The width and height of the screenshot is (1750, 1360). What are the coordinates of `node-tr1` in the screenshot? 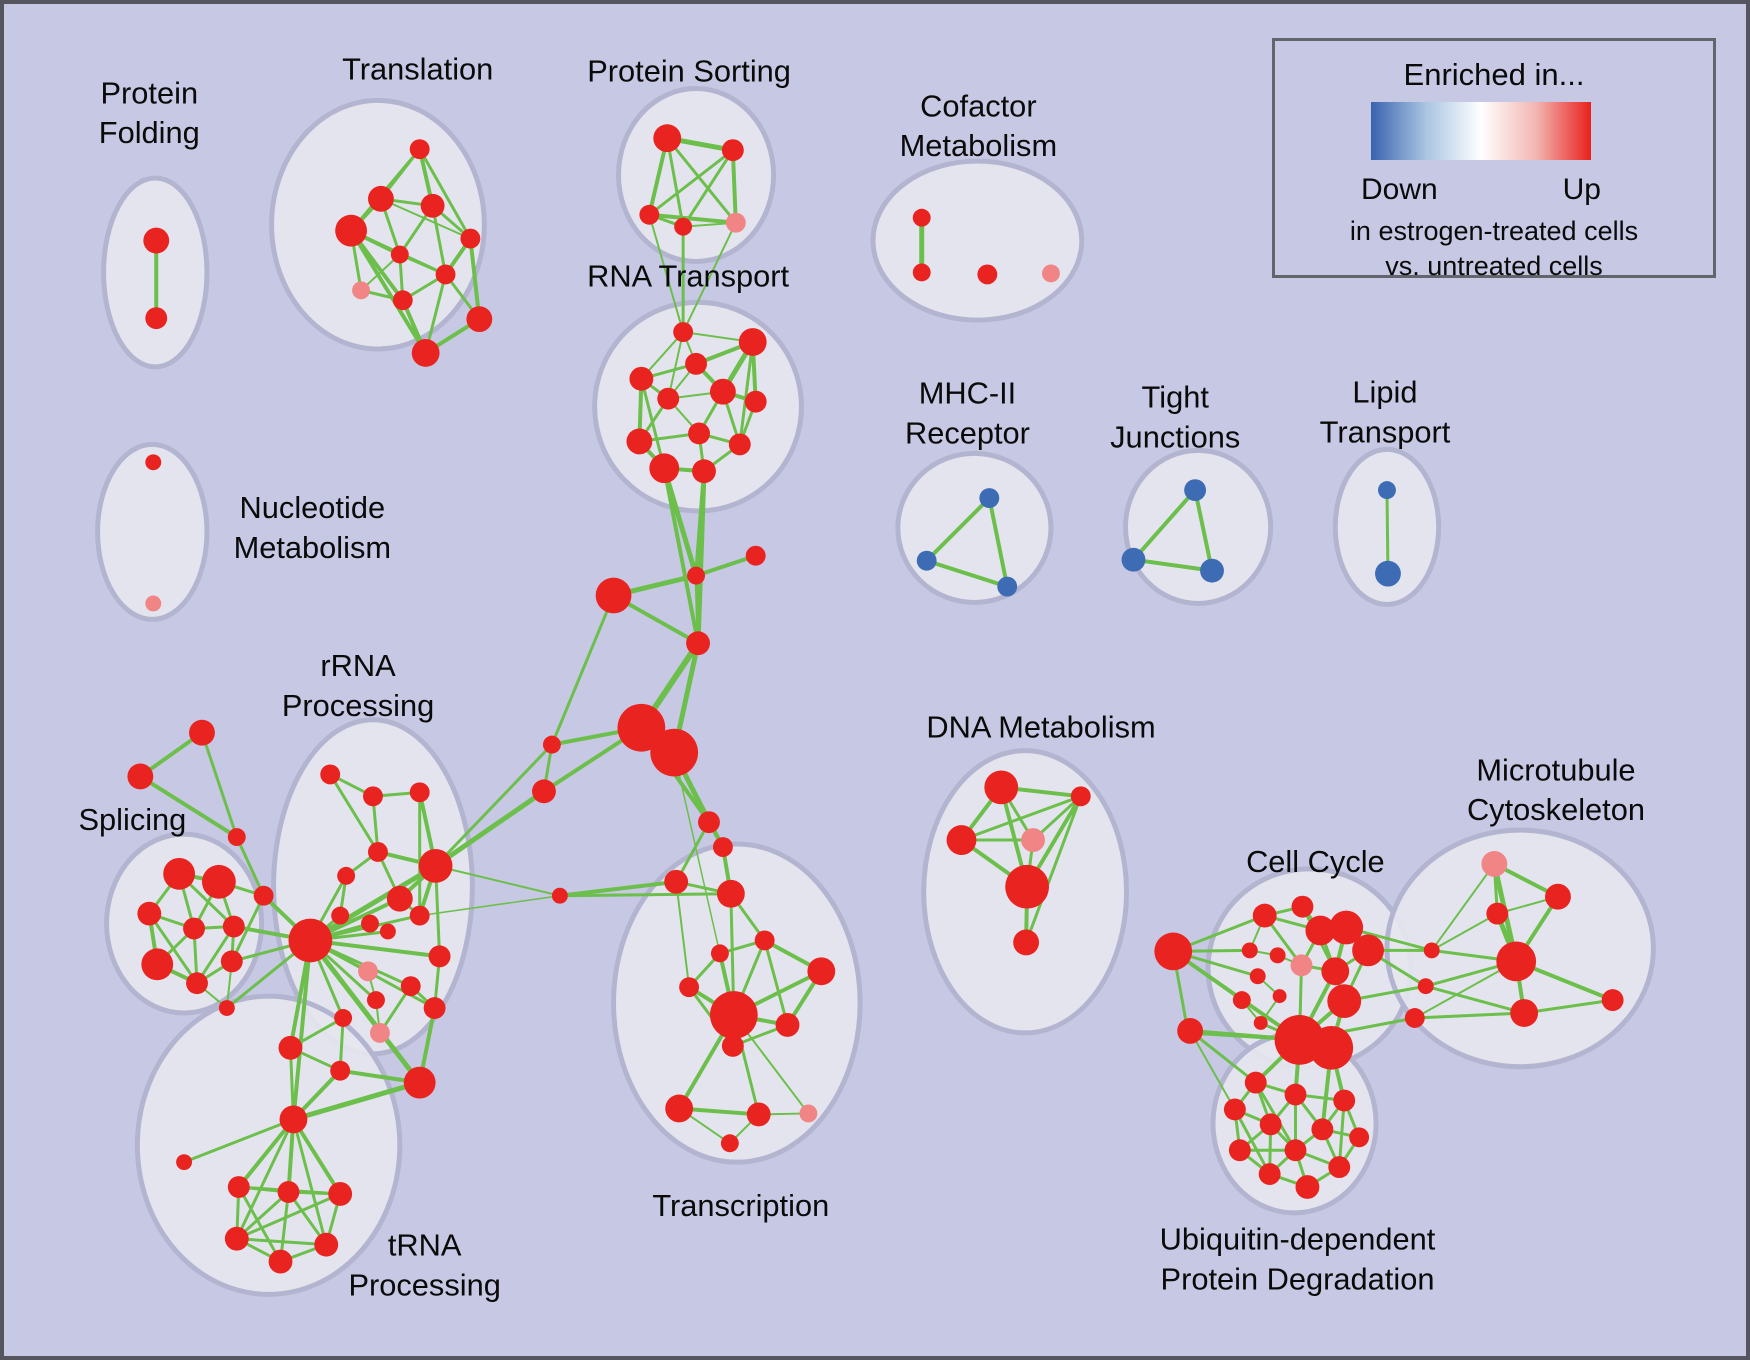 It's located at (419, 149).